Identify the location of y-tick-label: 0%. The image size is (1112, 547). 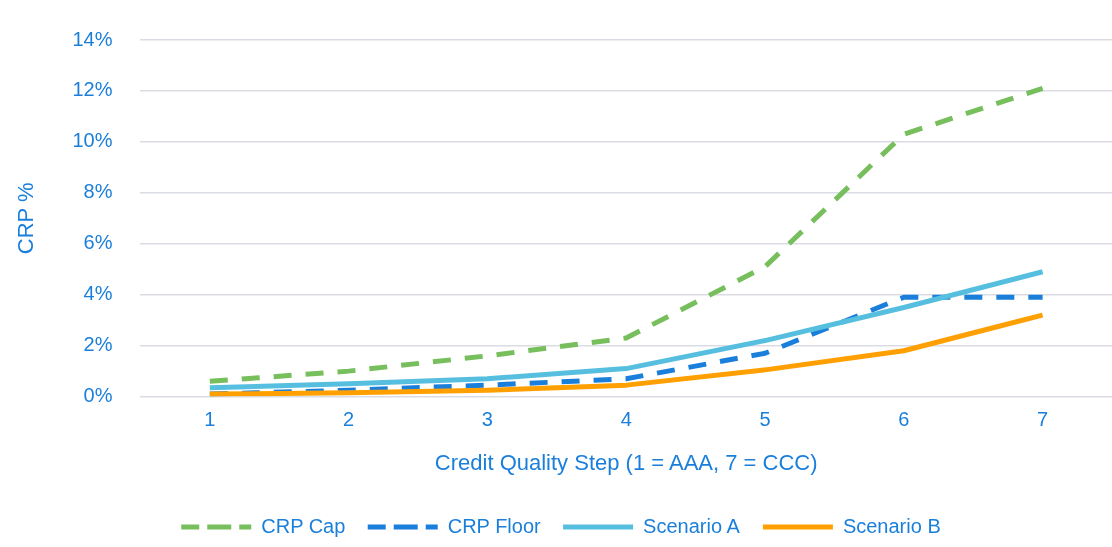
(98, 395).